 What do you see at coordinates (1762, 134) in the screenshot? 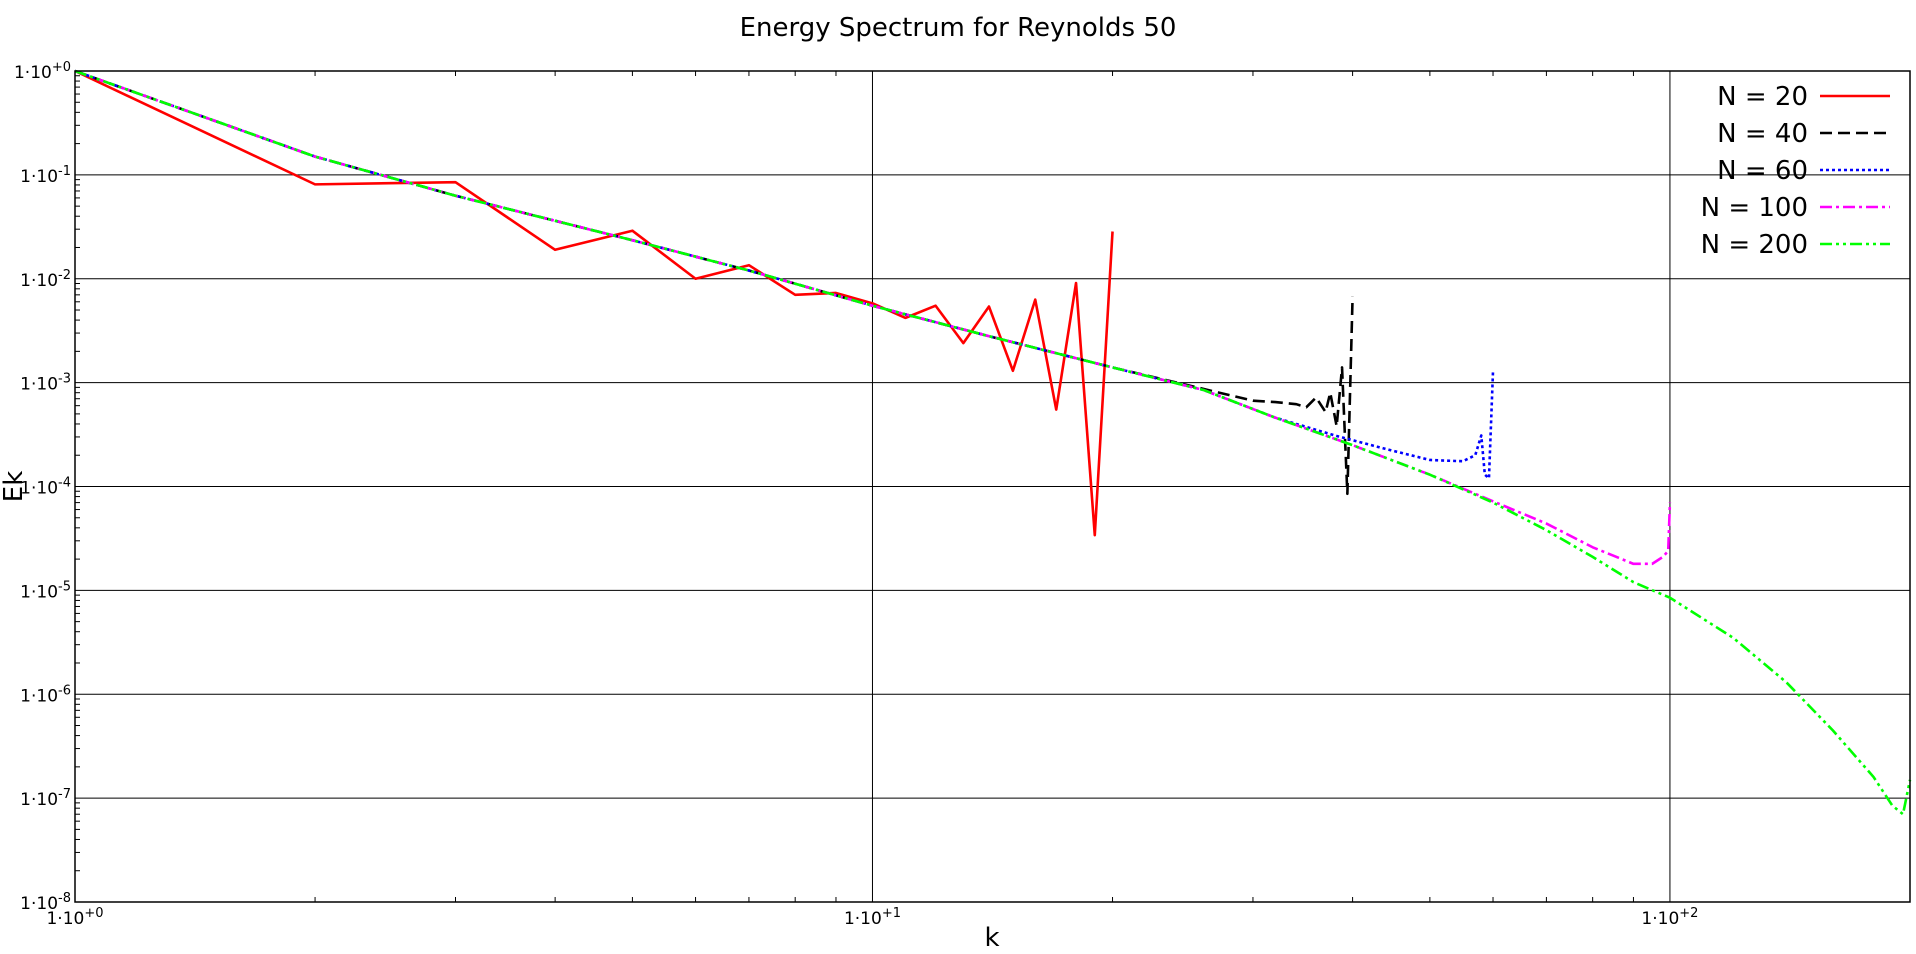
I see `legend-label: N = 40` at bounding box center [1762, 134].